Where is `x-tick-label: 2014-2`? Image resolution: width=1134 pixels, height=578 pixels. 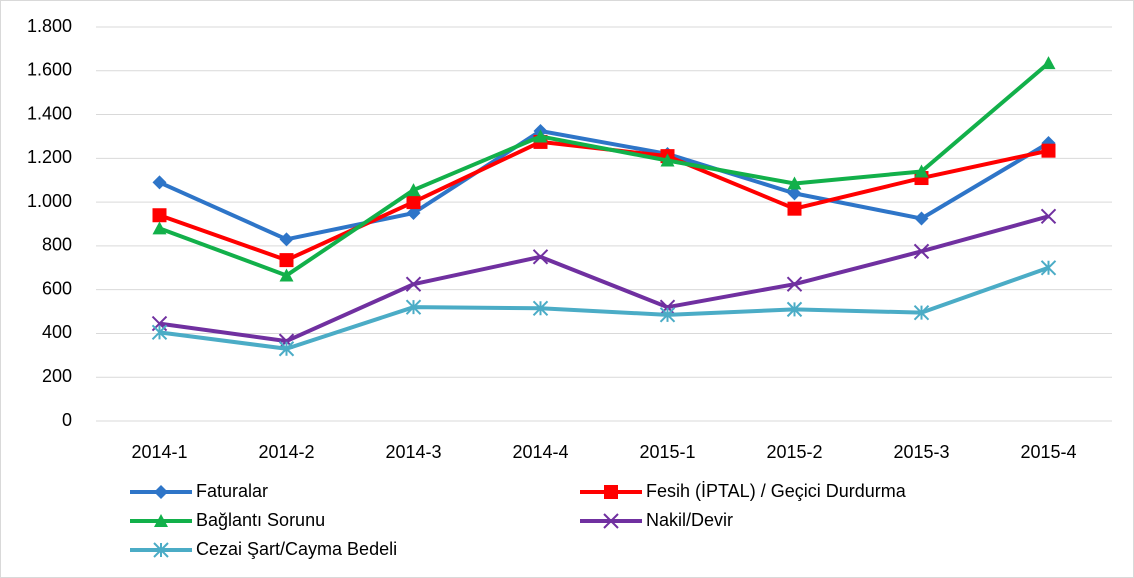 x-tick-label: 2014-2 is located at coordinates (286, 452).